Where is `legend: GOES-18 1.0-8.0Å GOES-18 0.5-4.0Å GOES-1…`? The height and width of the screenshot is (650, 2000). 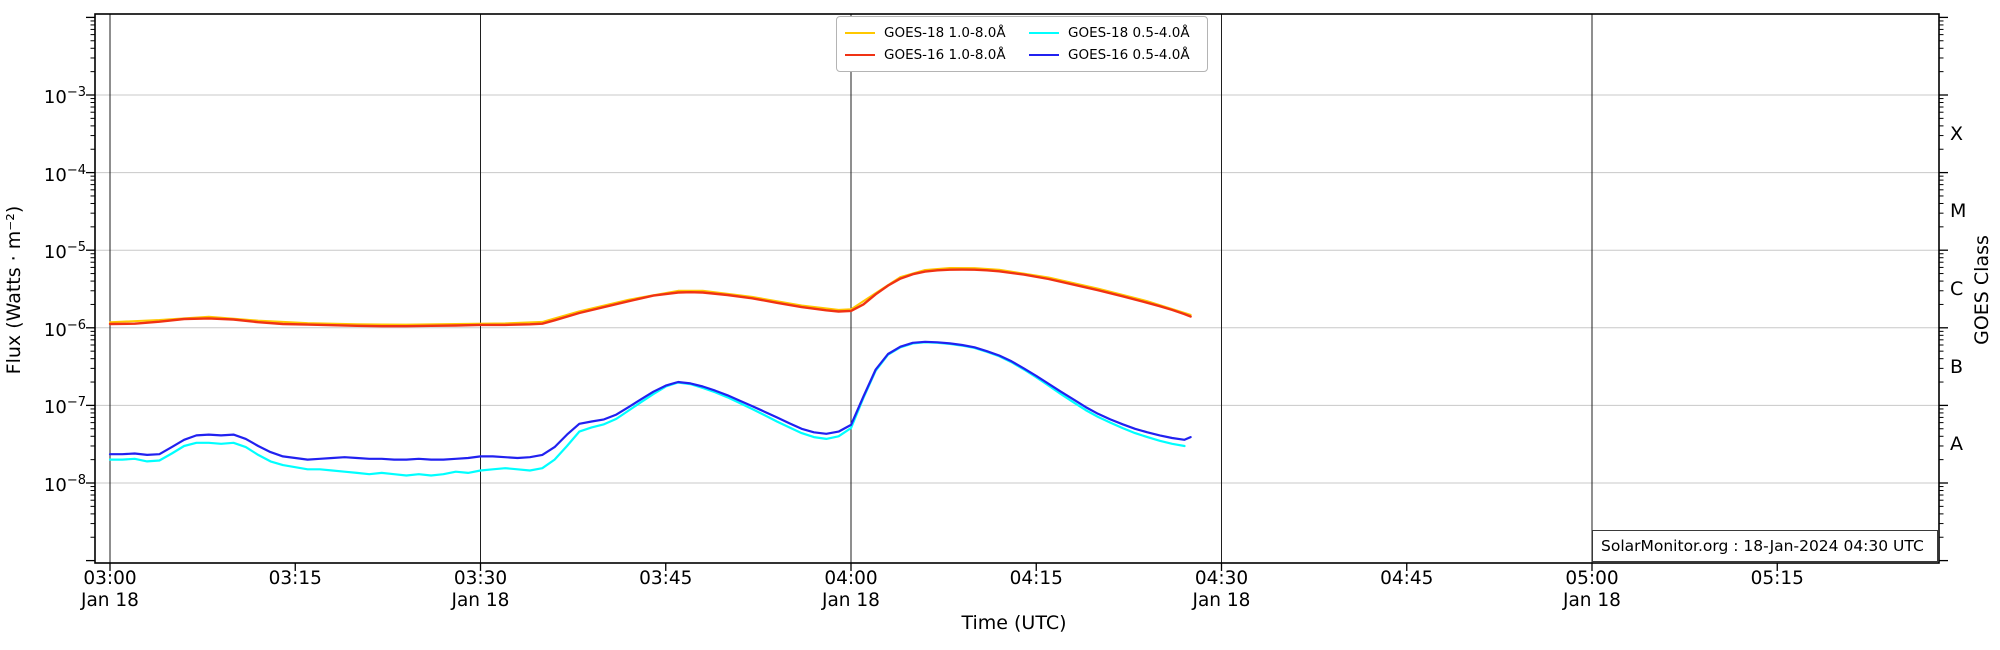 legend: GOES-18 1.0-8.0Å GOES-18 0.5-4.0Å GOES-1… is located at coordinates (1022, 44).